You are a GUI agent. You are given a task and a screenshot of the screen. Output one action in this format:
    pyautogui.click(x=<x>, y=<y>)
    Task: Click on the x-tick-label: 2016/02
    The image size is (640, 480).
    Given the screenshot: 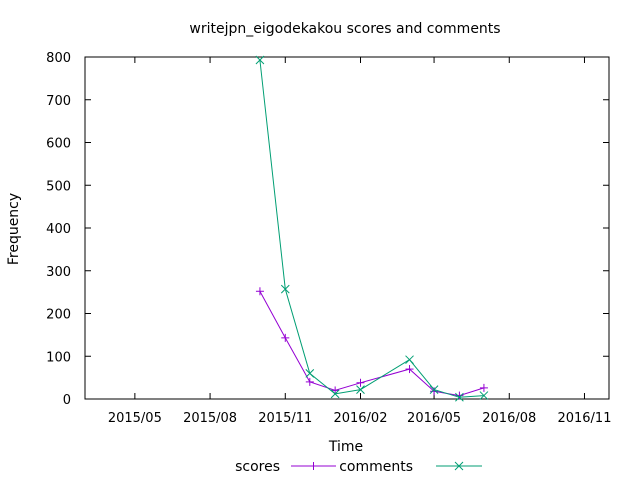 What is the action you would take?
    pyautogui.click(x=360, y=418)
    